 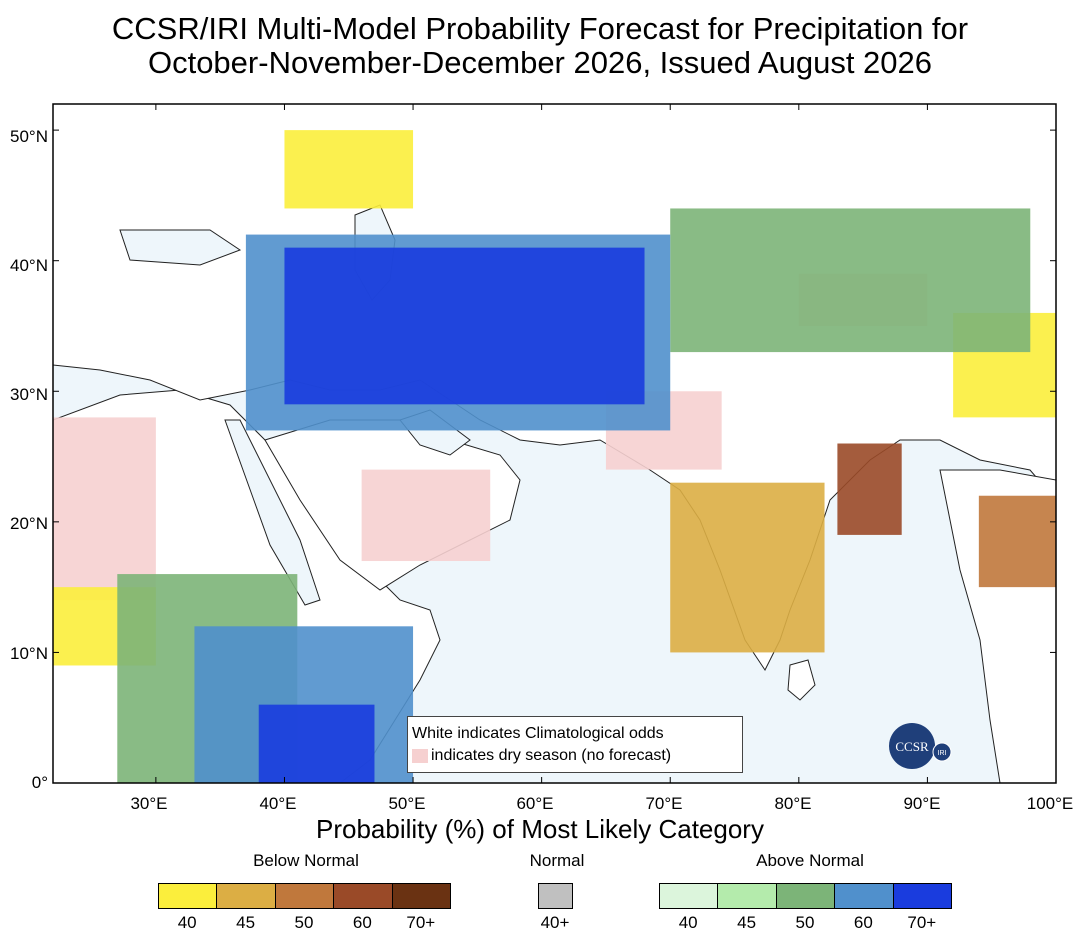 I want to click on ccsr-iri-logo: CCSR IRI, so click(x=920, y=746).